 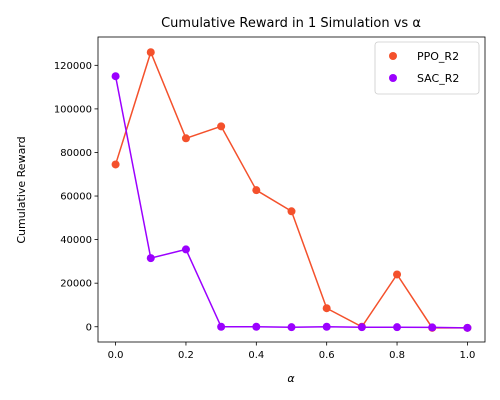 I want to click on legend-box, so click(x=427, y=68).